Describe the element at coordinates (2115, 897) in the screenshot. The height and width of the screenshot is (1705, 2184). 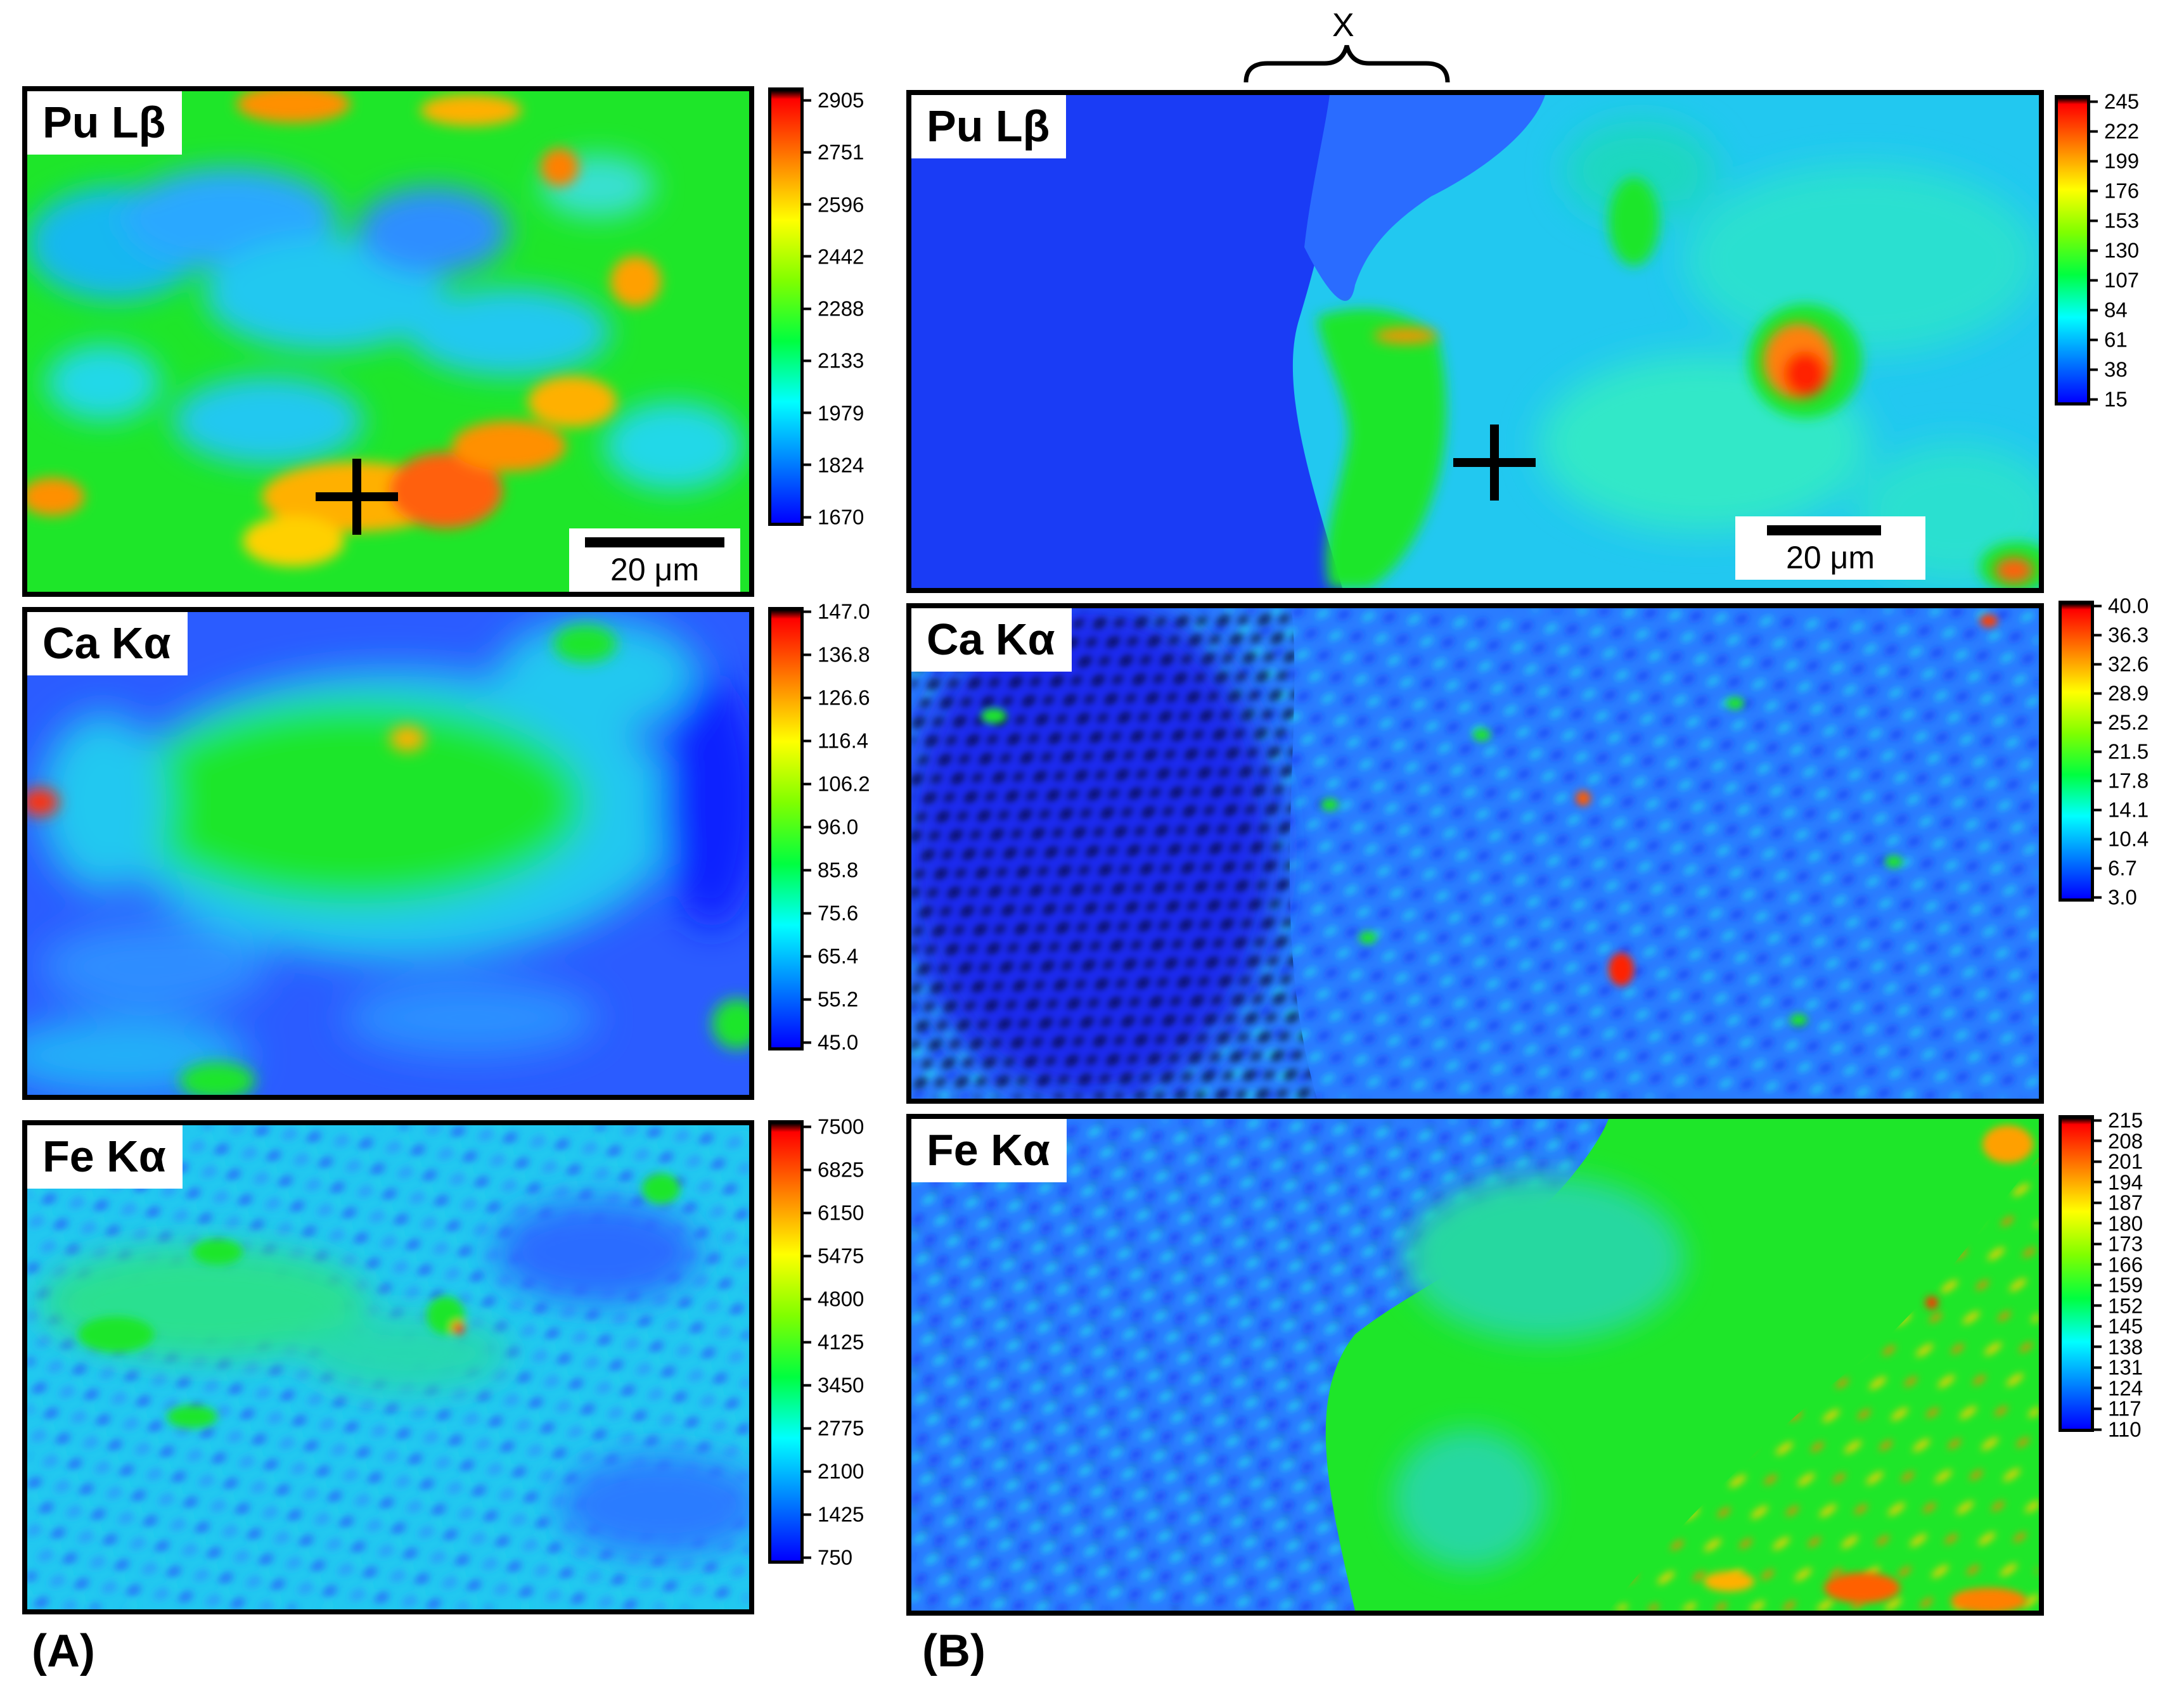
I see `colorbar-tick: 3.0` at that location.